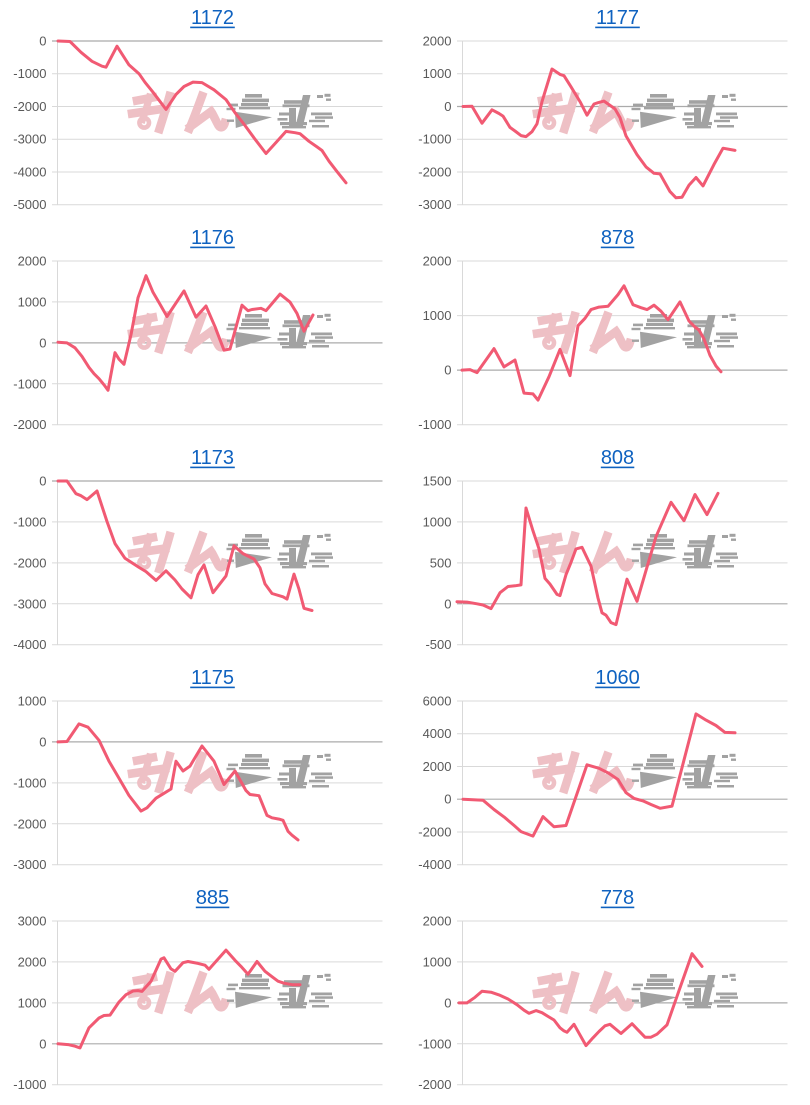  I want to click on svg-text: 1173, so click(212, 458).